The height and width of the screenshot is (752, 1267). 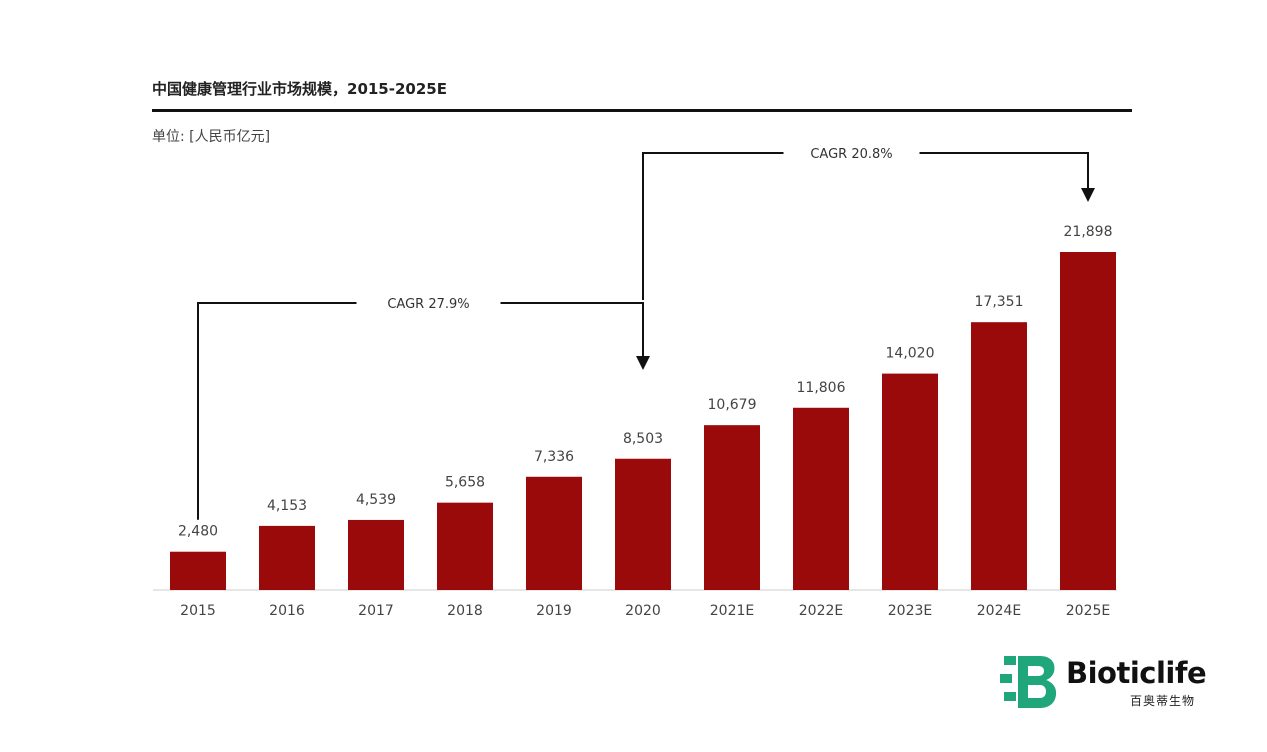 What do you see at coordinates (732, 611) in the screenshot?
I see `x-tick-label: 2021E` at bounding box center [732, 611].